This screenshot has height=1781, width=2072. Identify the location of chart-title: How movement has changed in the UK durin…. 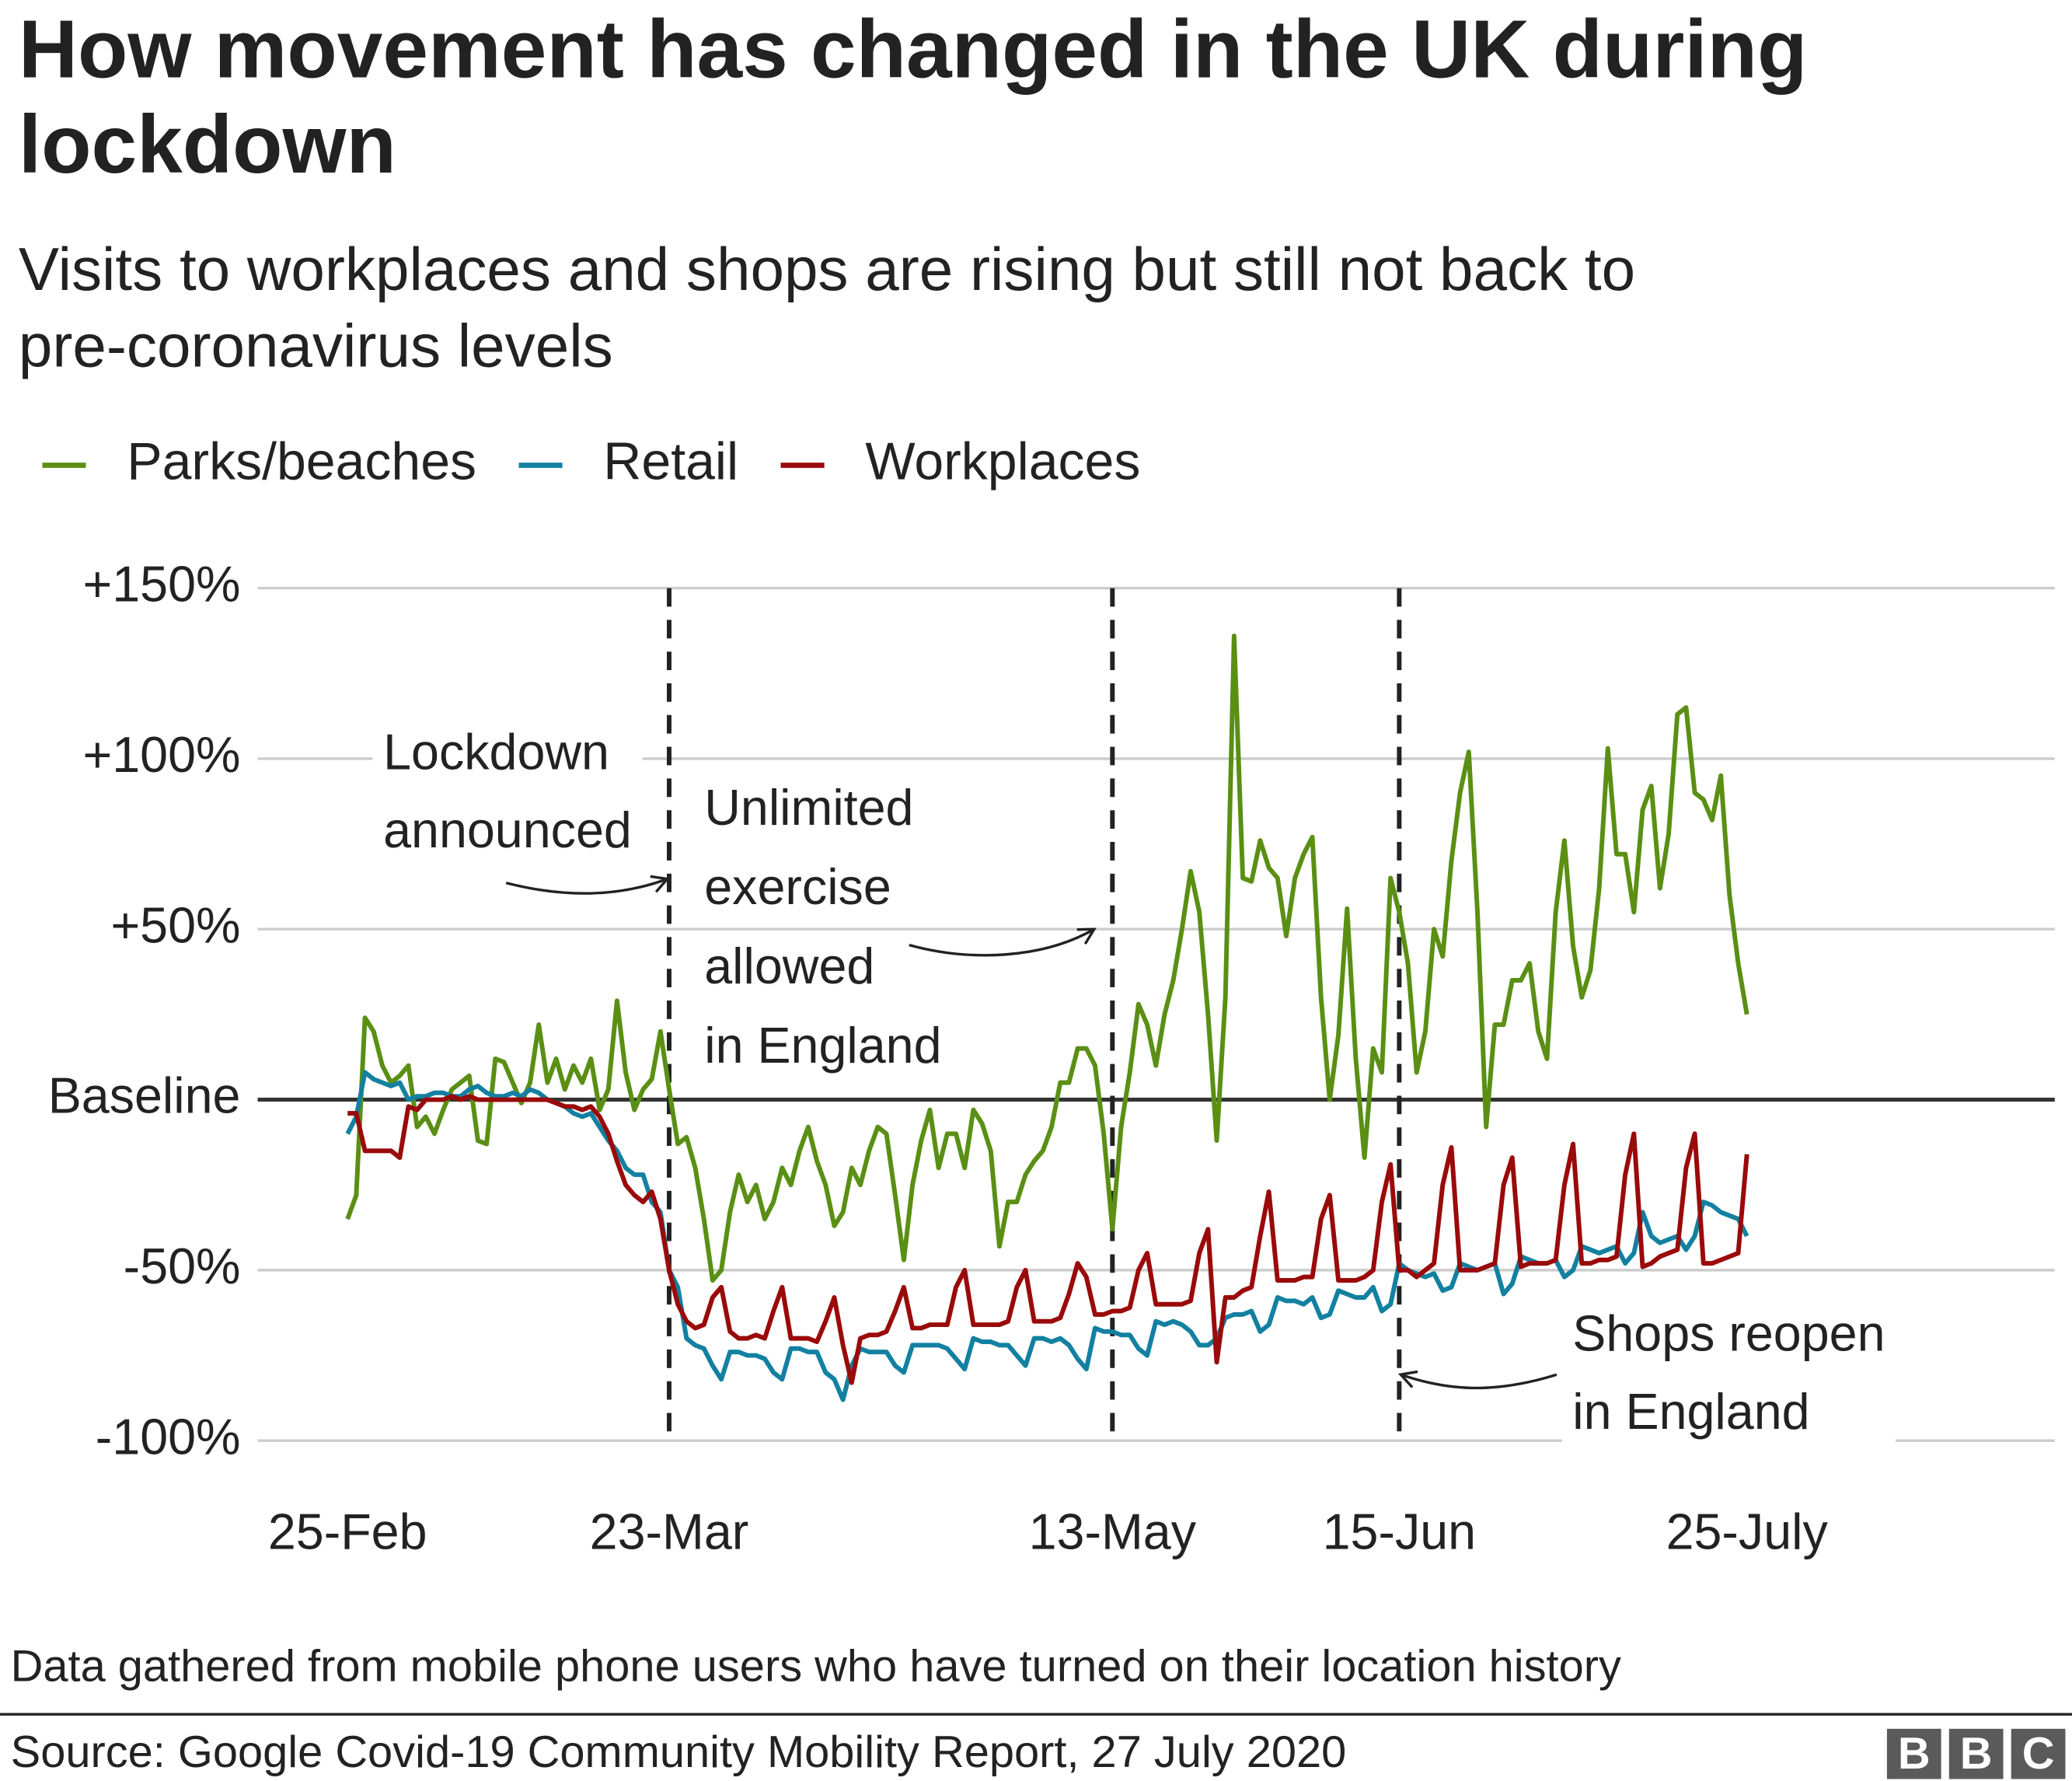
(913, 97).